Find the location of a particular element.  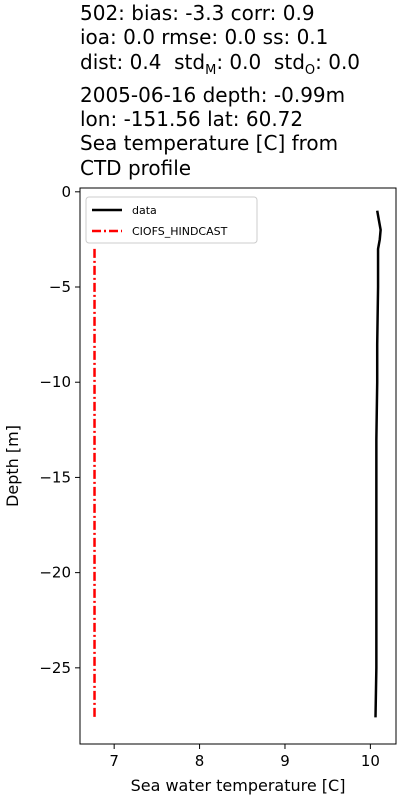

title-line-7: CTD profile is located at coordinates (136, 167).